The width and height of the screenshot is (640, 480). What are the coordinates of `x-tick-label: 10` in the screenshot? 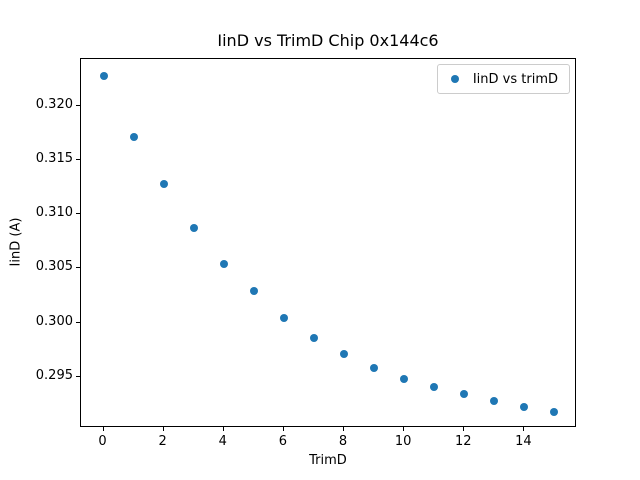 It's located at (403, 441).